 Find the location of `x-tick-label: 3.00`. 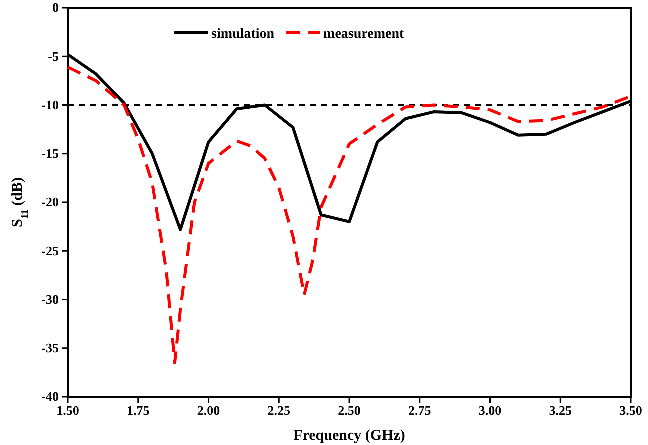

x-tick-label: 3.00 is located at coordinates (490, 410).